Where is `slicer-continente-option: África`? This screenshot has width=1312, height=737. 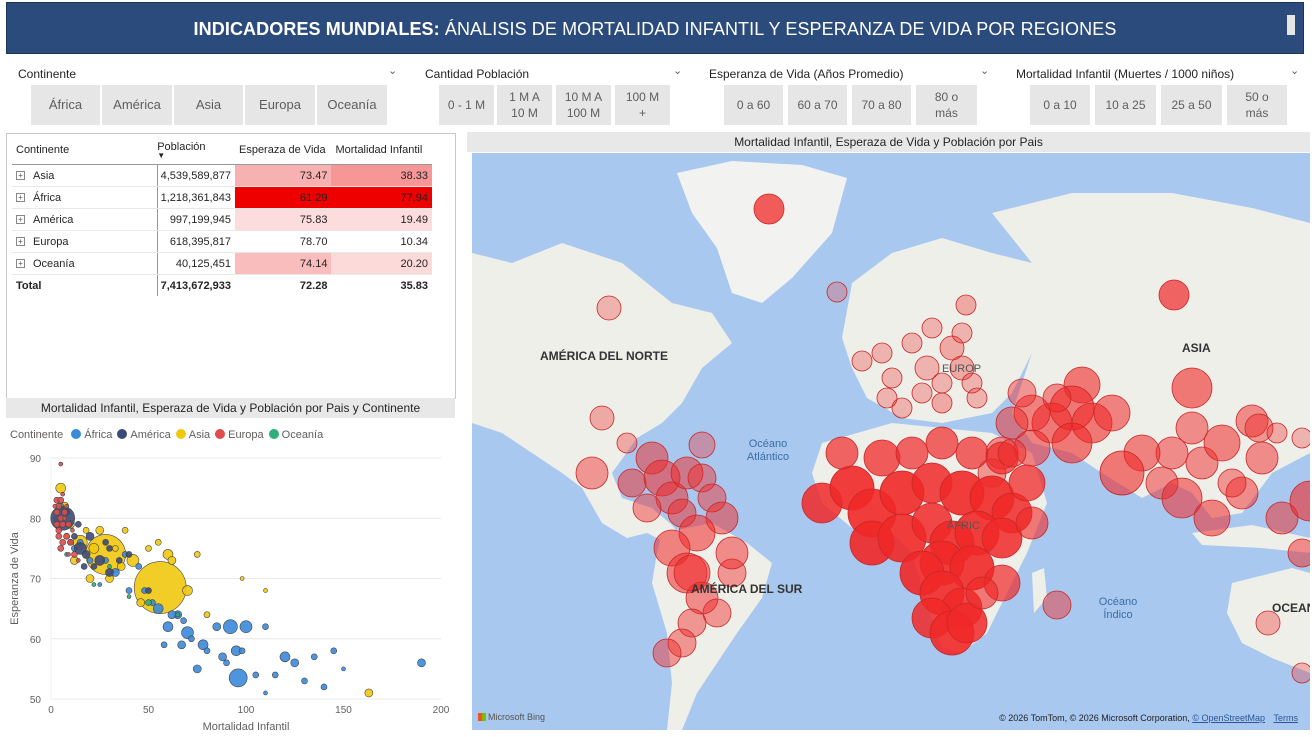 slicer-continente-option: África is located at coordinates (65, 105).